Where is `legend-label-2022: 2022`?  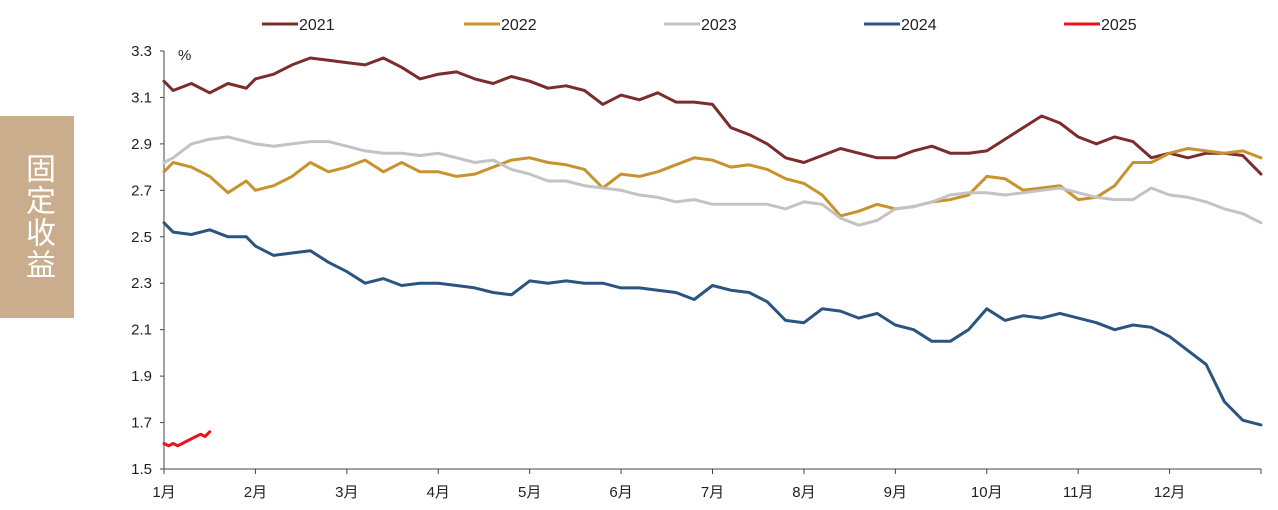
legend-label-2022: 2022 is located at coordinates (519, 25).